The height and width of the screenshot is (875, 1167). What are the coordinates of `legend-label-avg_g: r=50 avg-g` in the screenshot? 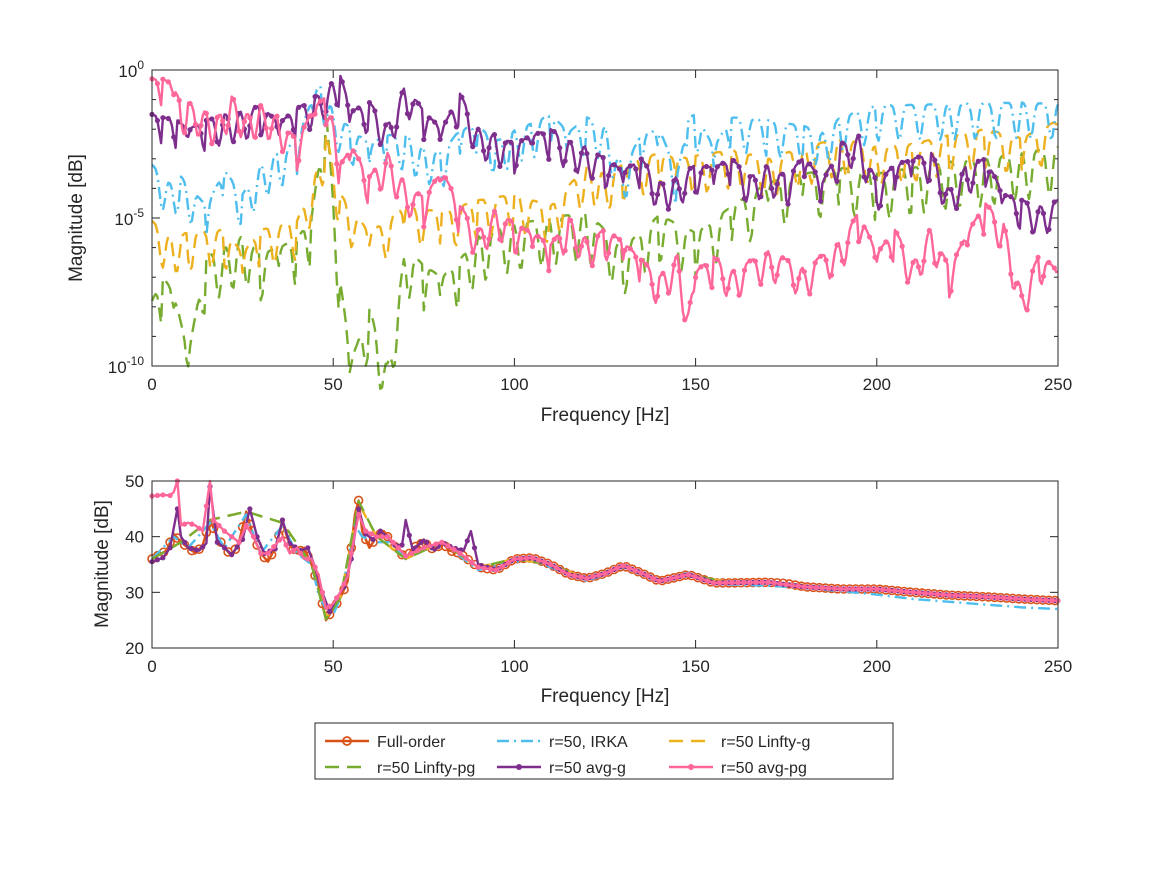 It's located at (587, 768).